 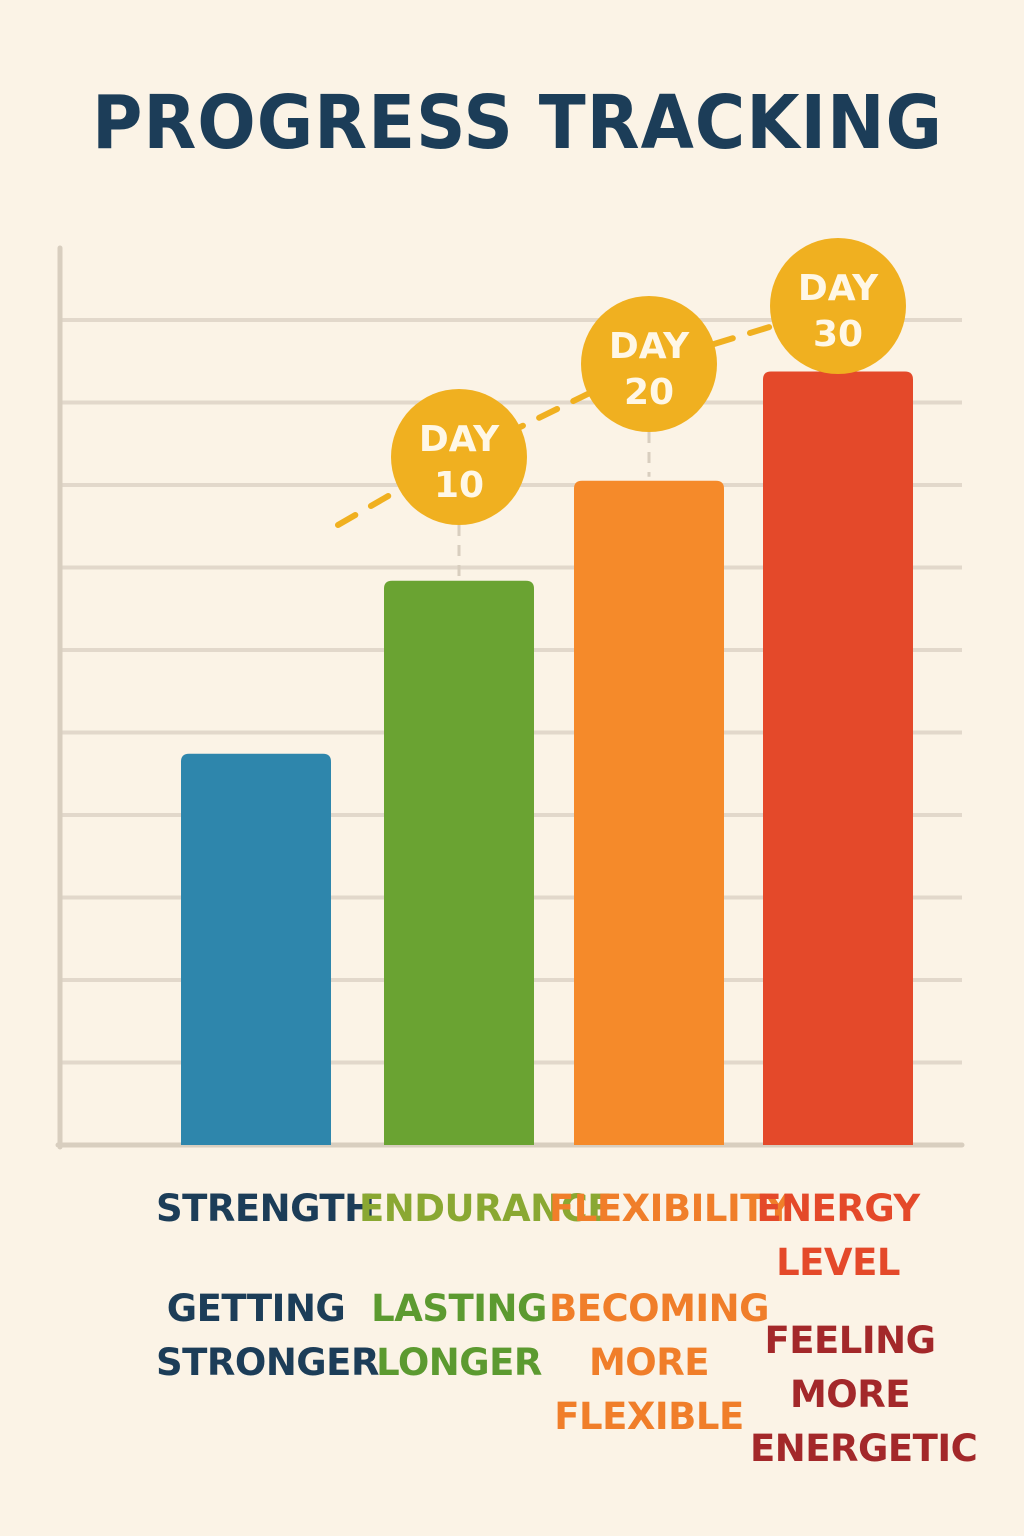 I want to click on milestone-day-3: DAY 30, so click(x=838, y=306).